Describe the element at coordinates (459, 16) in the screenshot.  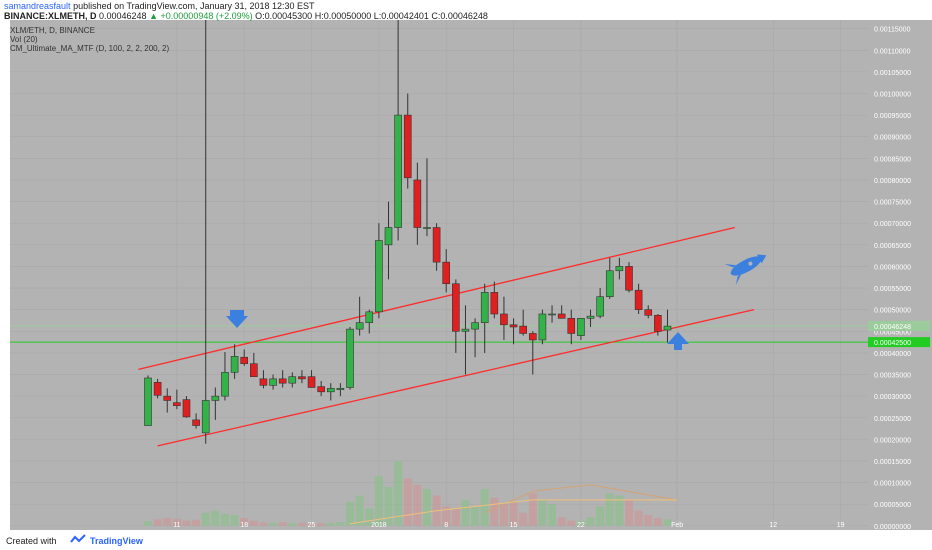
I see `ohlc-close: C:0.00046248` at that location.